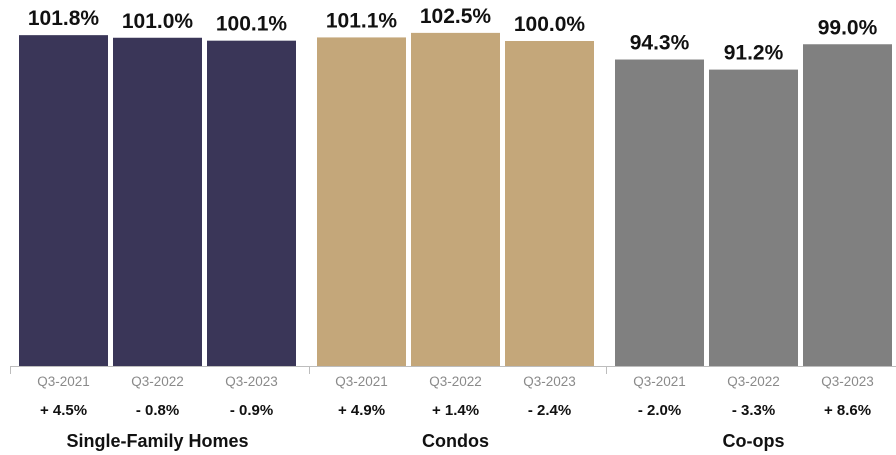 This screenshot has width=896, height=455. What do you see at coordinates (157, 410) in the screenshot?
I see `change-label: - 0.8%` at bounding box center [157, 410].